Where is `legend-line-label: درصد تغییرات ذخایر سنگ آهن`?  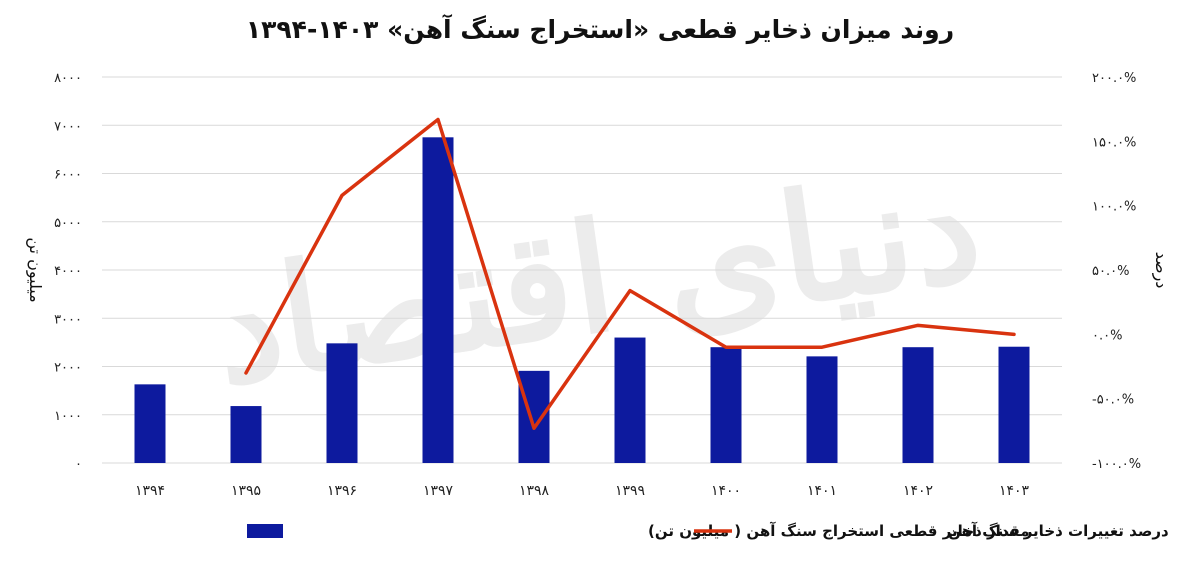 legend-line-label: درصد تغییرات ذخایر سنگ آهن is located at coordinates (1058, 531).